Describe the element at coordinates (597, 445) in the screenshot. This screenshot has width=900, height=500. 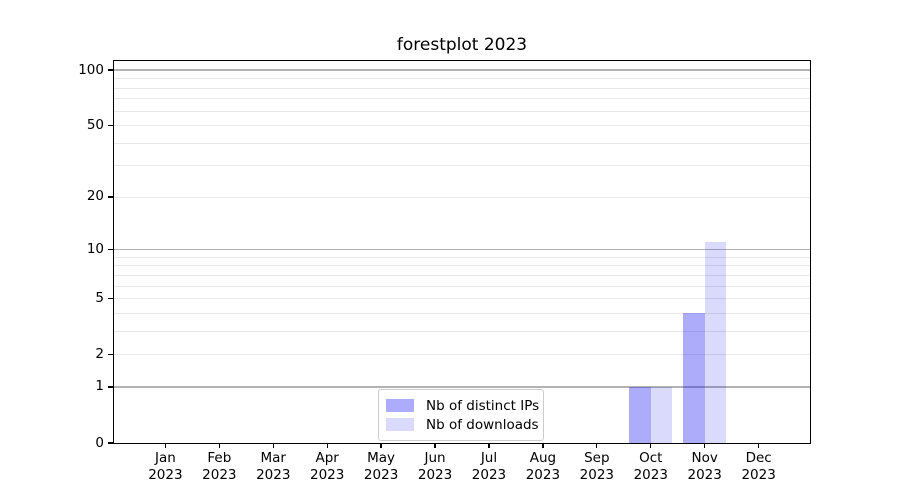
I see `x-tick-mark-sep` at that location.